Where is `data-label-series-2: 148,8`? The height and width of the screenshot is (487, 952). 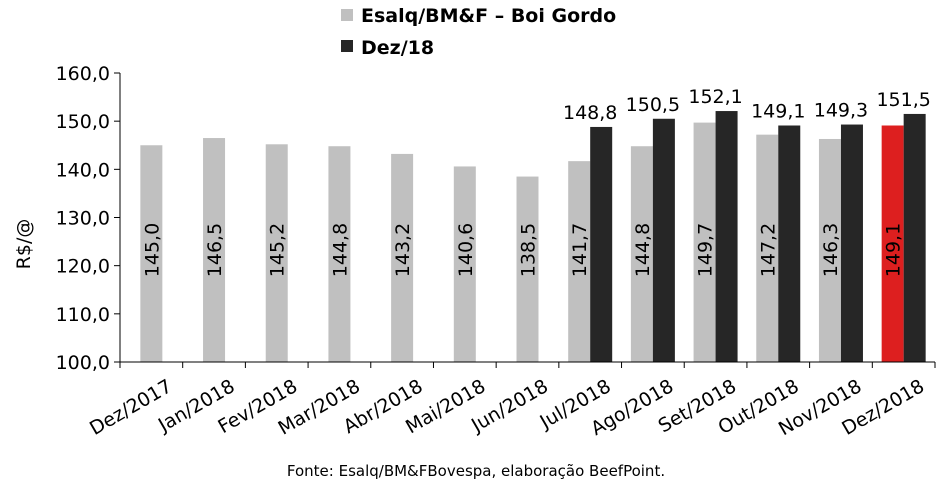 data-label-series-2: 148,8 is located at coordinates (590, 113).